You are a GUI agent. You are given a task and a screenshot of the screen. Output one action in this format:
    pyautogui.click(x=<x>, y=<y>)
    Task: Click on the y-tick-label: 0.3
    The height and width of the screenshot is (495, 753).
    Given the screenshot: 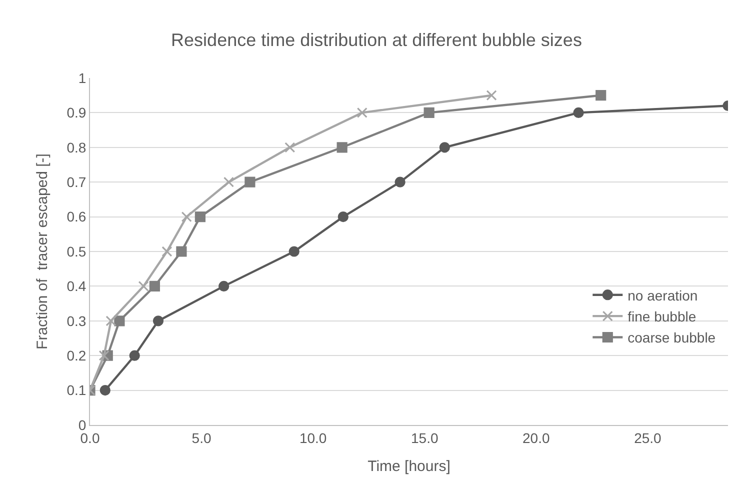 What is the action you would take?
    pyautogui.click(x=76, y=320)
    